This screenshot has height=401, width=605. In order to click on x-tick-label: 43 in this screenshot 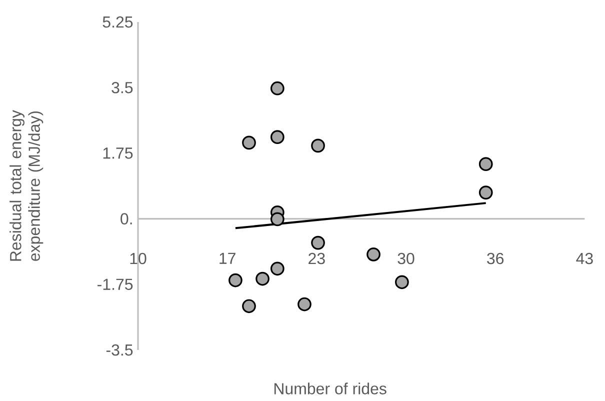, I will do `click(584, 258)`.